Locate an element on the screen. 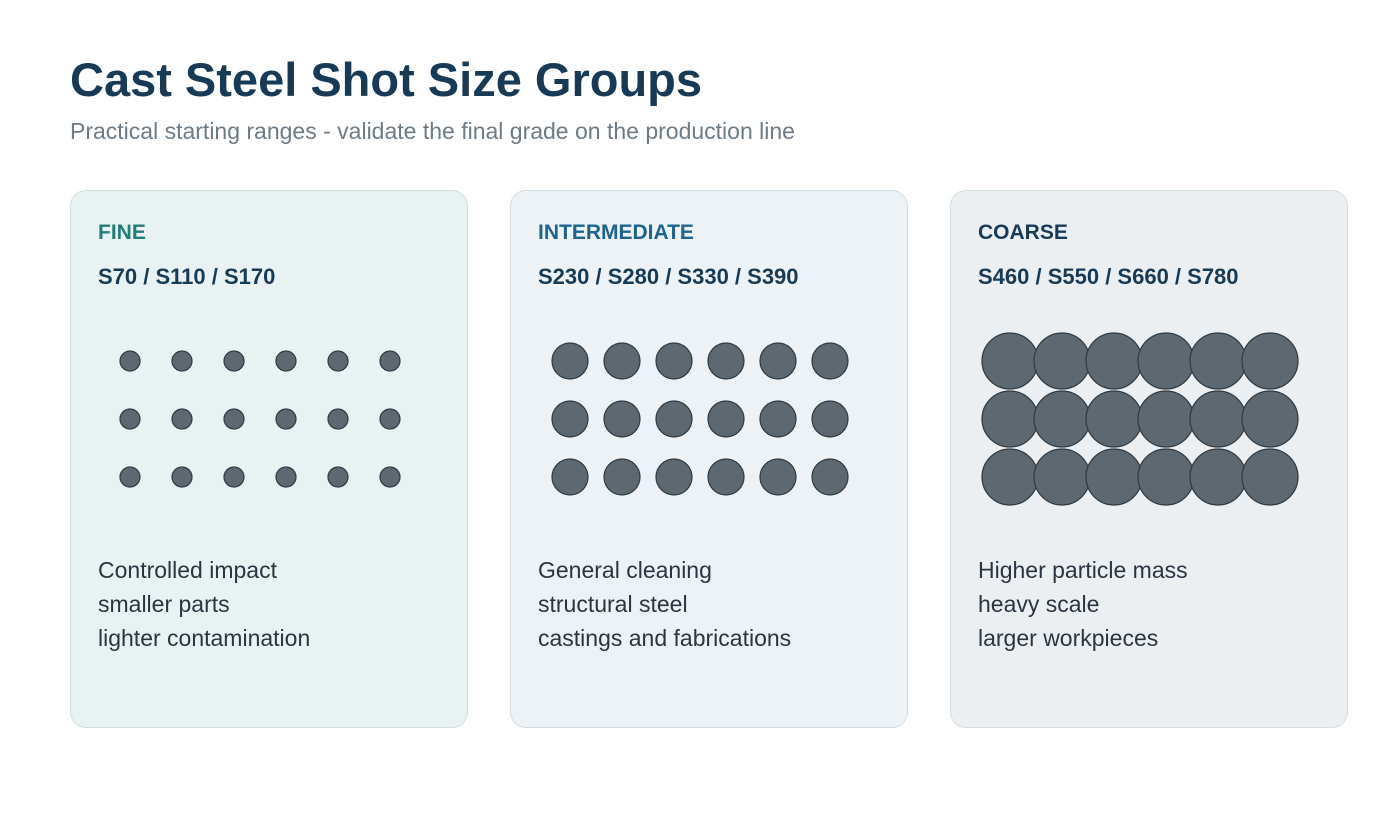 The width and height of the screenshot is (1400, 820). description-line: heavy scale is located at coordinates (1039, 604).